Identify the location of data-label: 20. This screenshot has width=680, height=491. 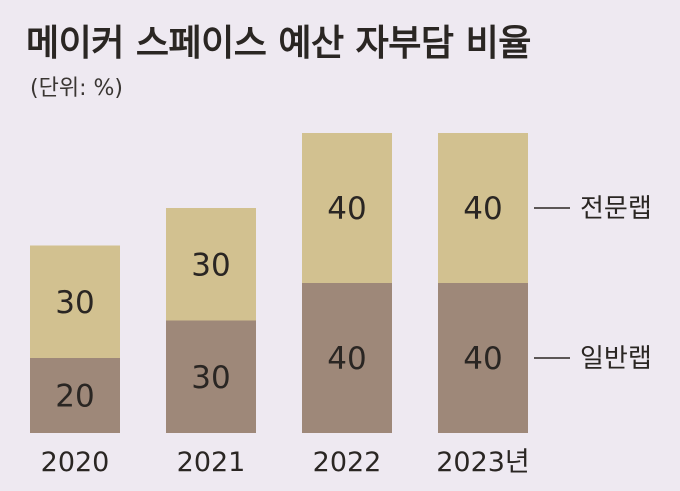
(74, 397).